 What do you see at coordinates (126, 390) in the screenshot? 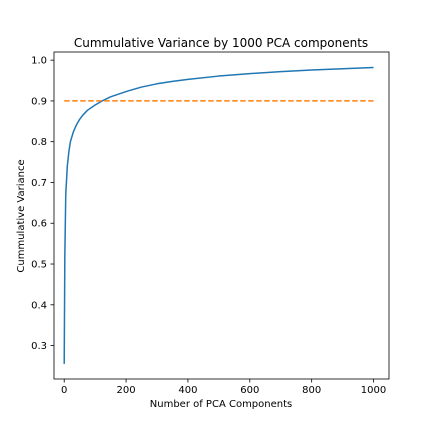
I see `x-tick-label: 200` at bounding box center [126, 390].